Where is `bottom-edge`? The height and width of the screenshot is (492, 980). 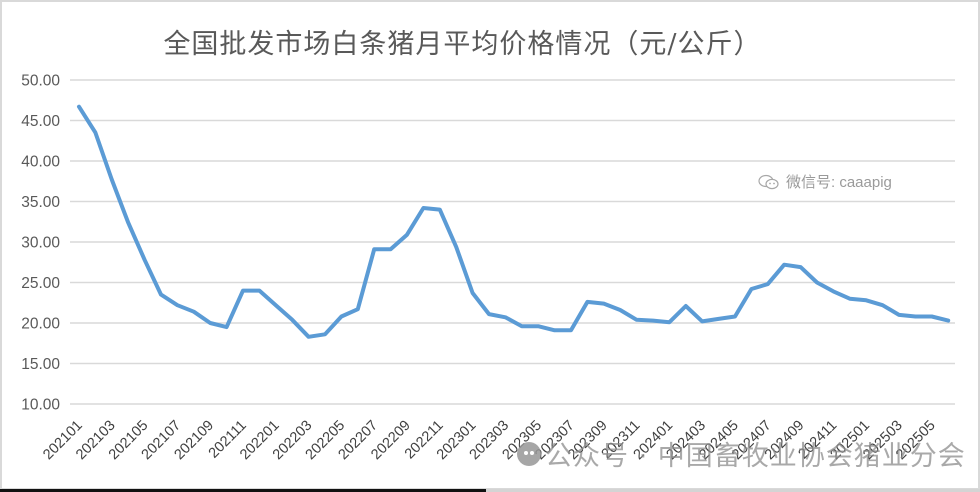
bottom-edge is located at coordinates (243, 490).